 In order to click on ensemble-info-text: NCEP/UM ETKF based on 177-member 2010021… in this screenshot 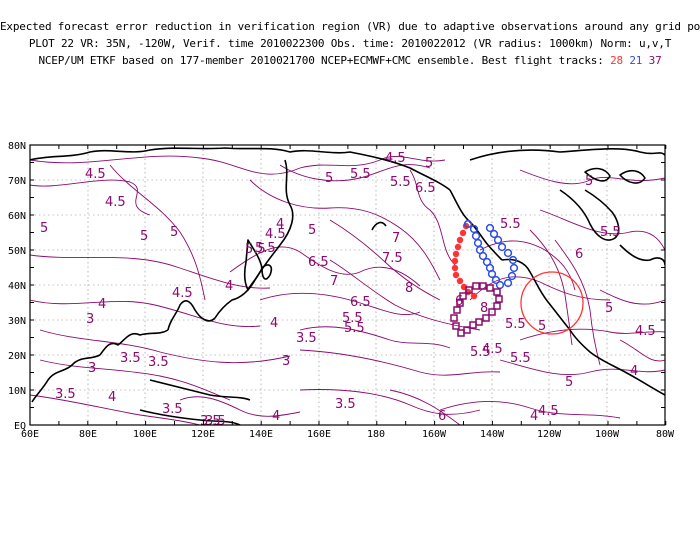, I will do `click(321, 60)`.